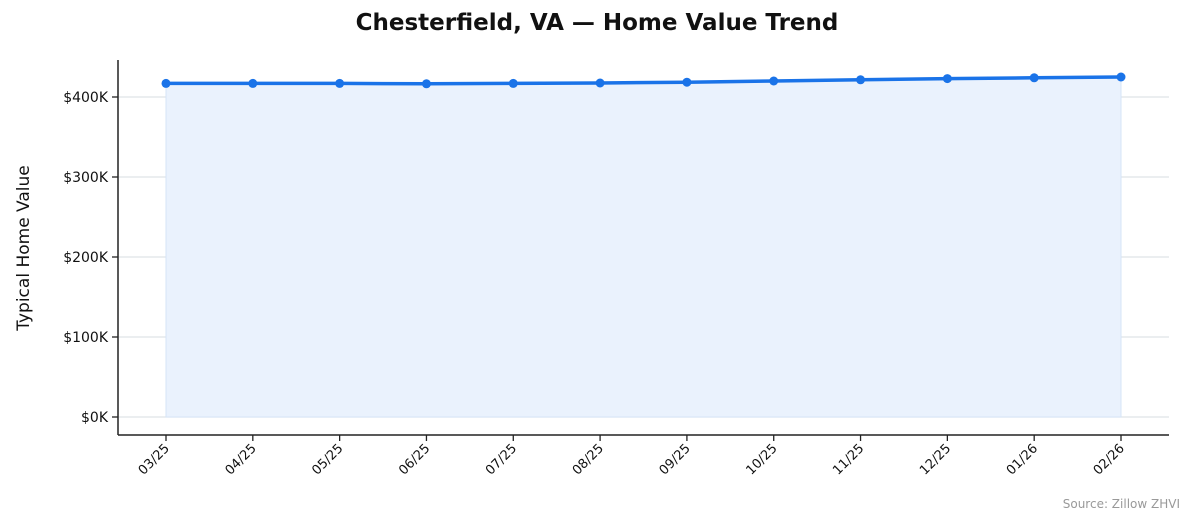 This screenshot has width=1194, height=529. I want to click on source-note: Source: Zillow ZHVI, so click(1121, 504).